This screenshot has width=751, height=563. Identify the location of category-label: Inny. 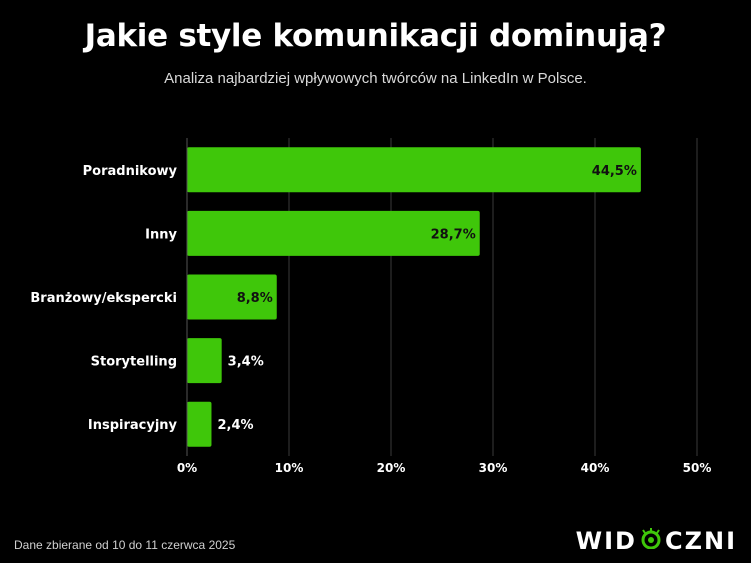
(161, 234).